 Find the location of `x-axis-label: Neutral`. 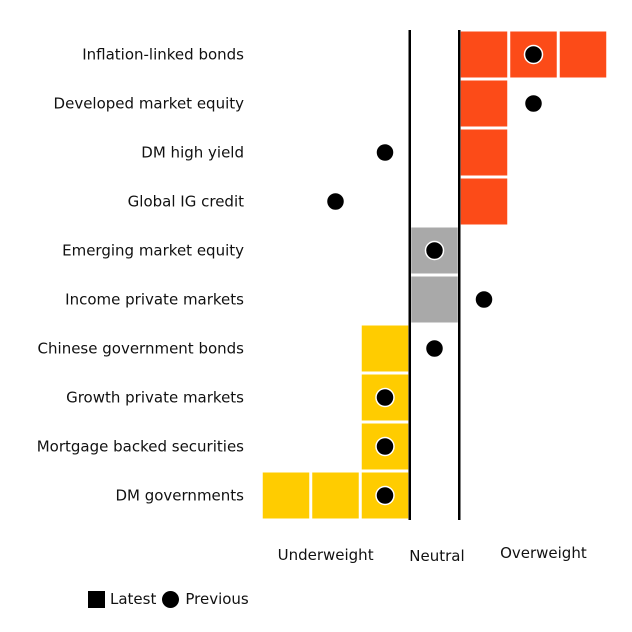

x-axis-label: Neutral is located at coordinates (436, 556).